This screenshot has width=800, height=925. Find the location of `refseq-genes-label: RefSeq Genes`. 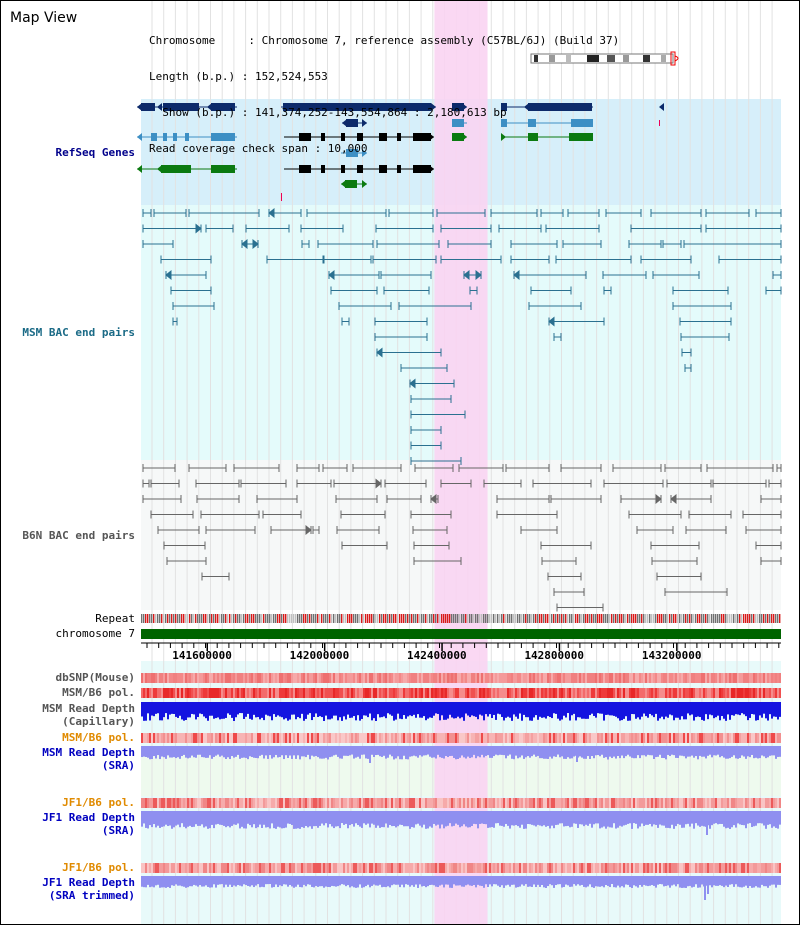

refseq-genes-label: RefSeq Genes is located at coordinates (95, 152).